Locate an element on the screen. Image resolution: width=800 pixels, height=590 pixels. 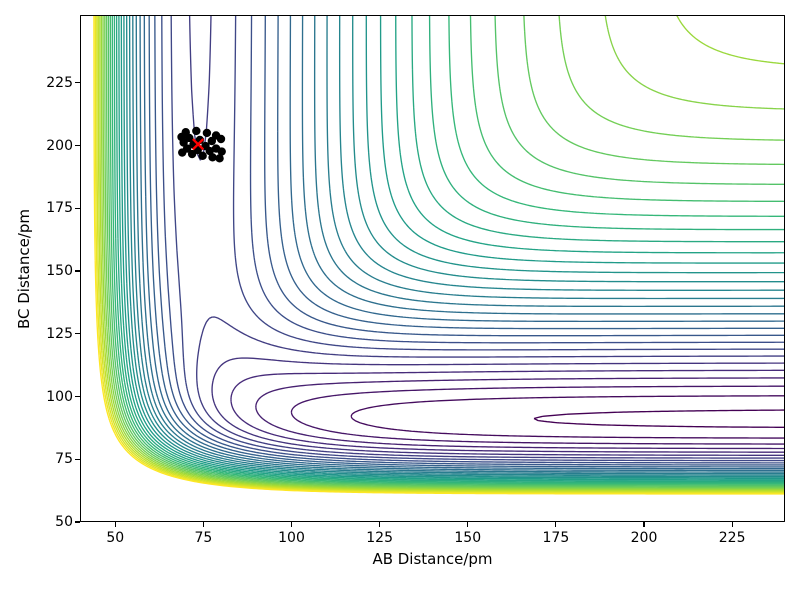
y-tick-label: 75 is located at coordinates (64, 459).